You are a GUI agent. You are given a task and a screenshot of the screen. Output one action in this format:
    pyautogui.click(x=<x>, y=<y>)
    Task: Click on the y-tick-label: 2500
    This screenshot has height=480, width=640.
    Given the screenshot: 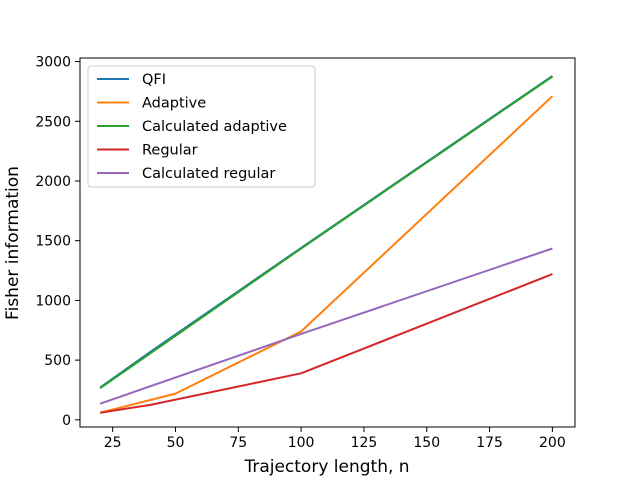 What is the action you would take?
    pyautogui.click(x=53, y=122)
    